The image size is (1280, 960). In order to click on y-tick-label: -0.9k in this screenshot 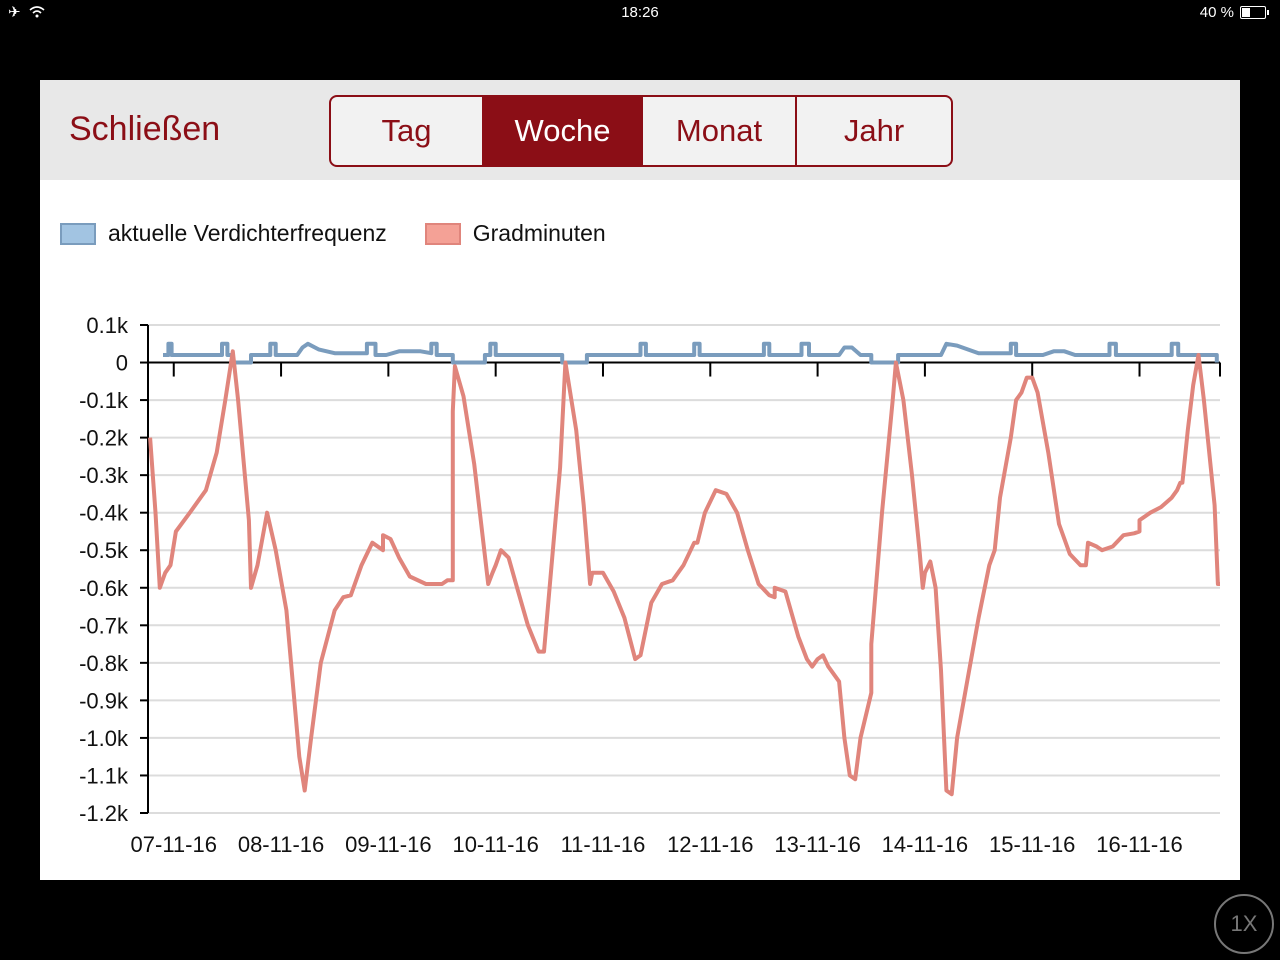, I will do `click(104, 700)`.